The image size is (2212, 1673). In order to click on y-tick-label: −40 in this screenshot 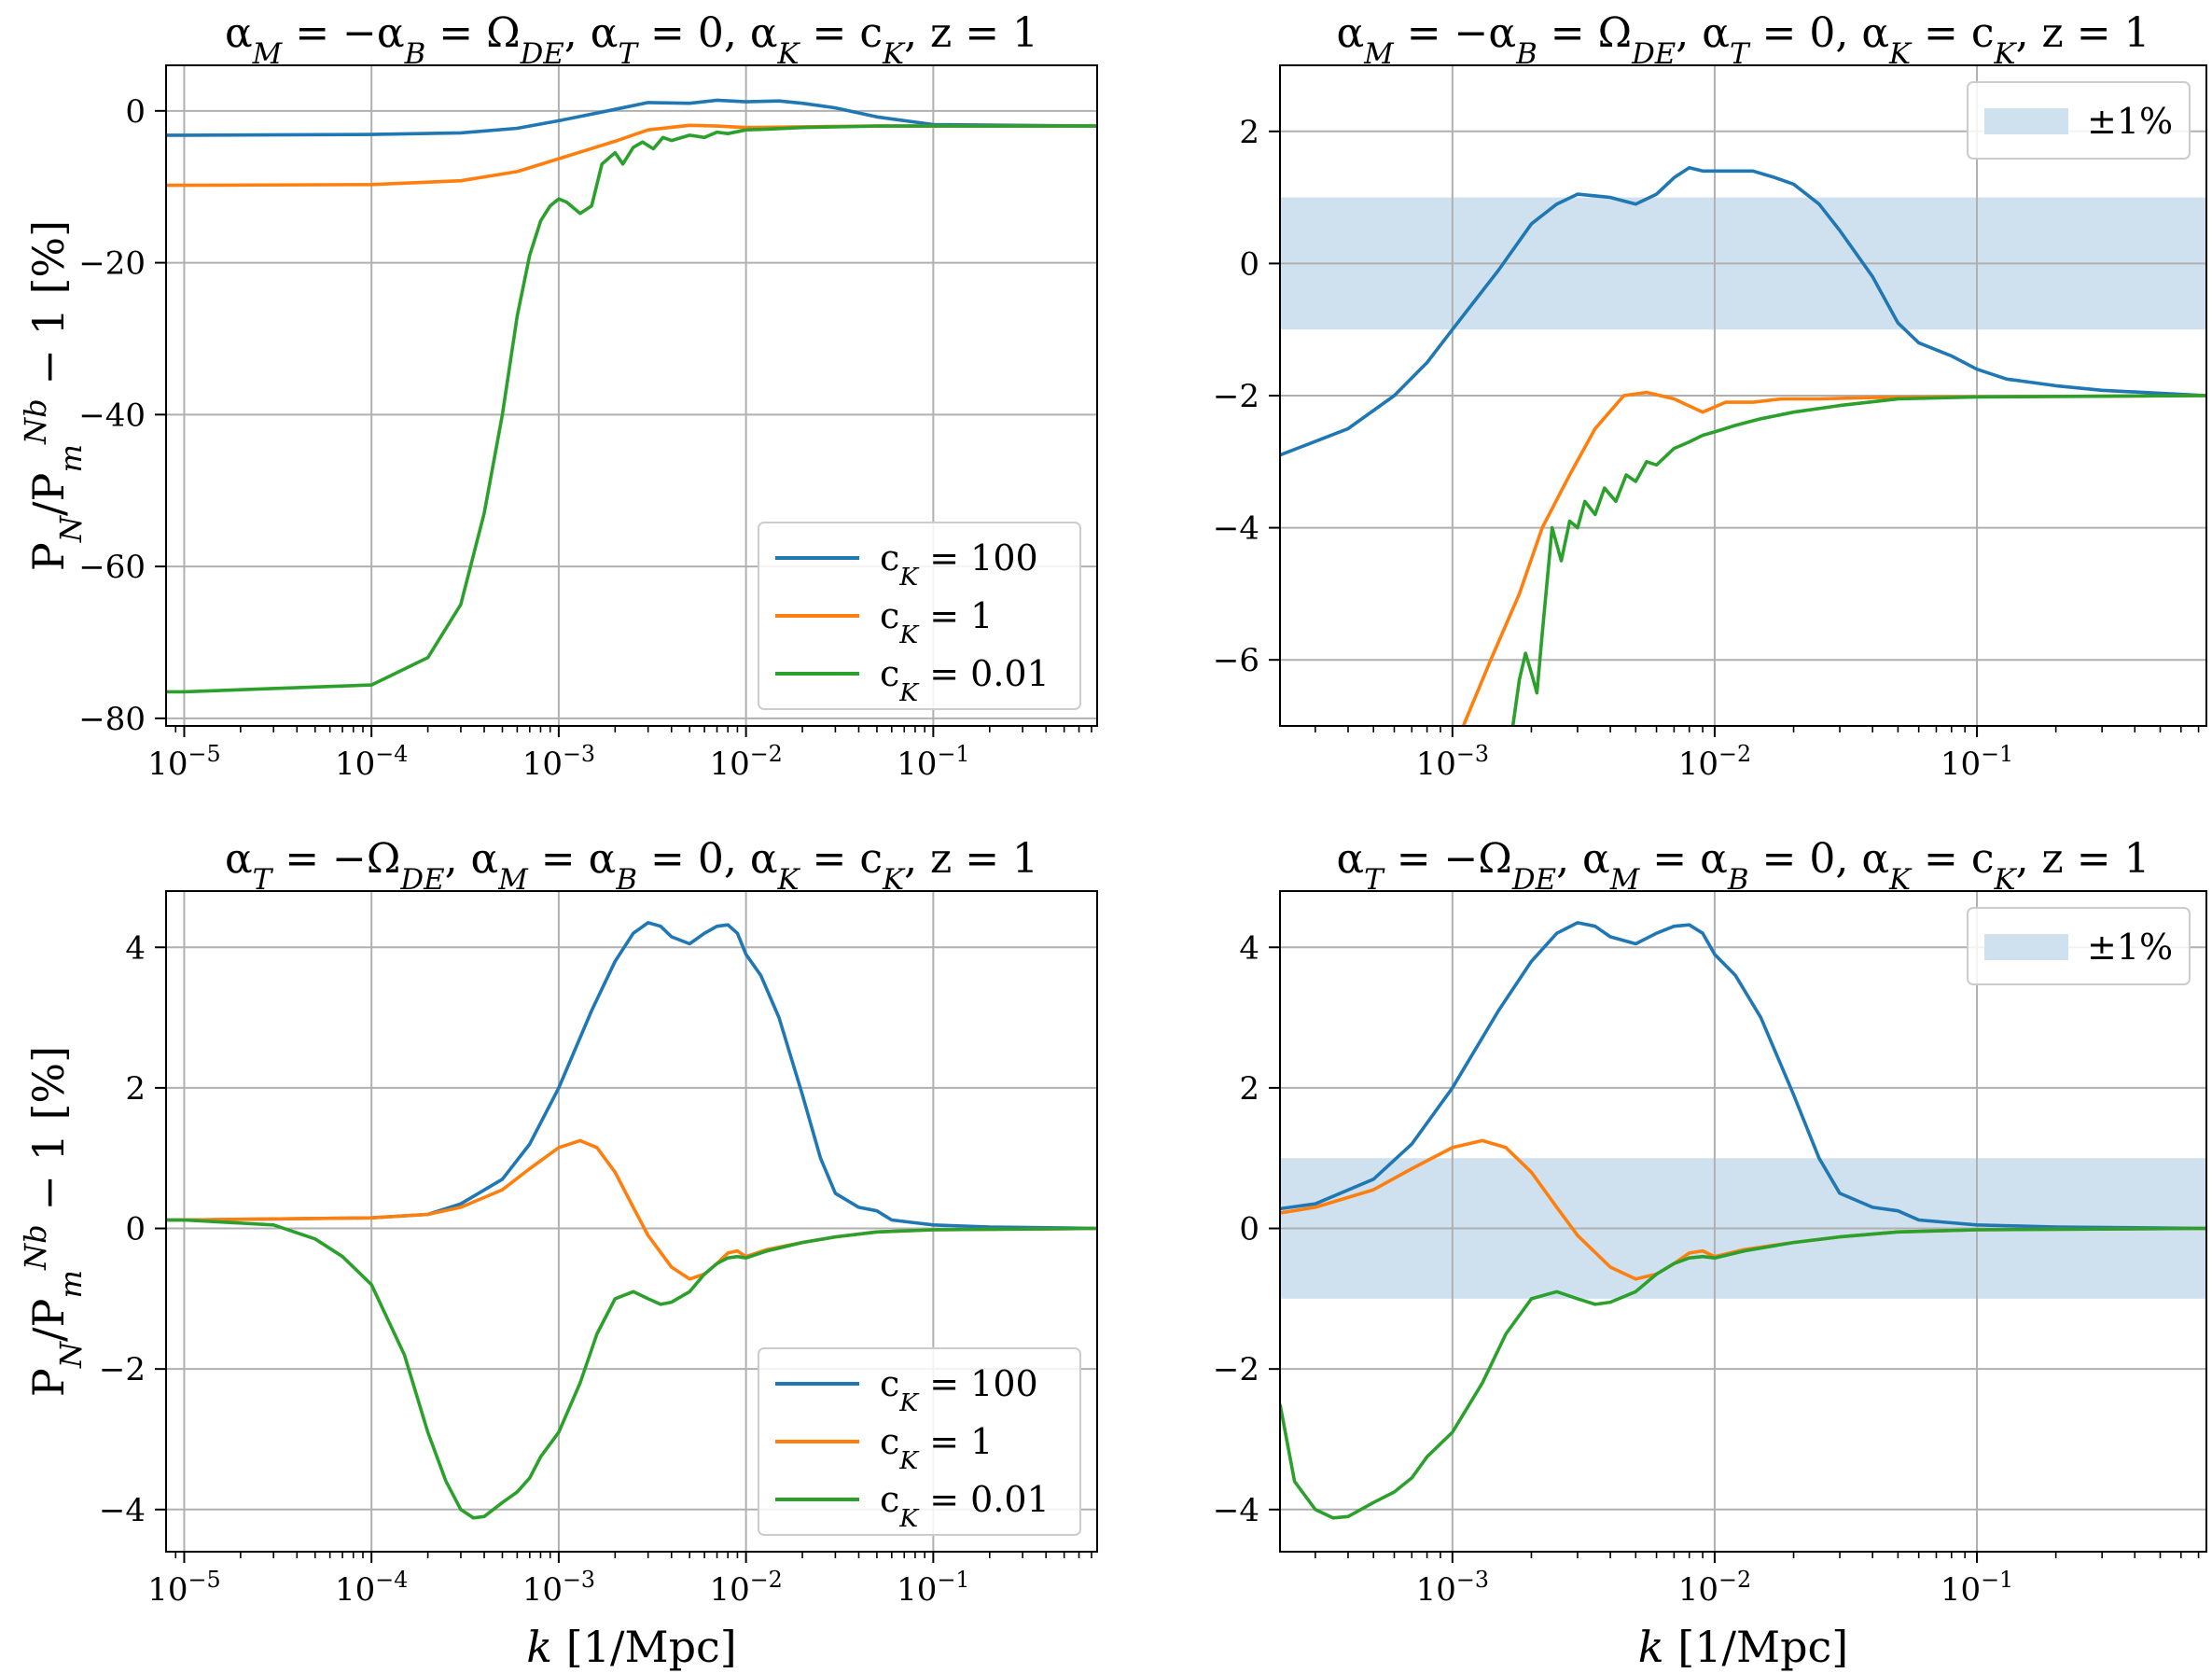, I will do `click(112, 415)`.